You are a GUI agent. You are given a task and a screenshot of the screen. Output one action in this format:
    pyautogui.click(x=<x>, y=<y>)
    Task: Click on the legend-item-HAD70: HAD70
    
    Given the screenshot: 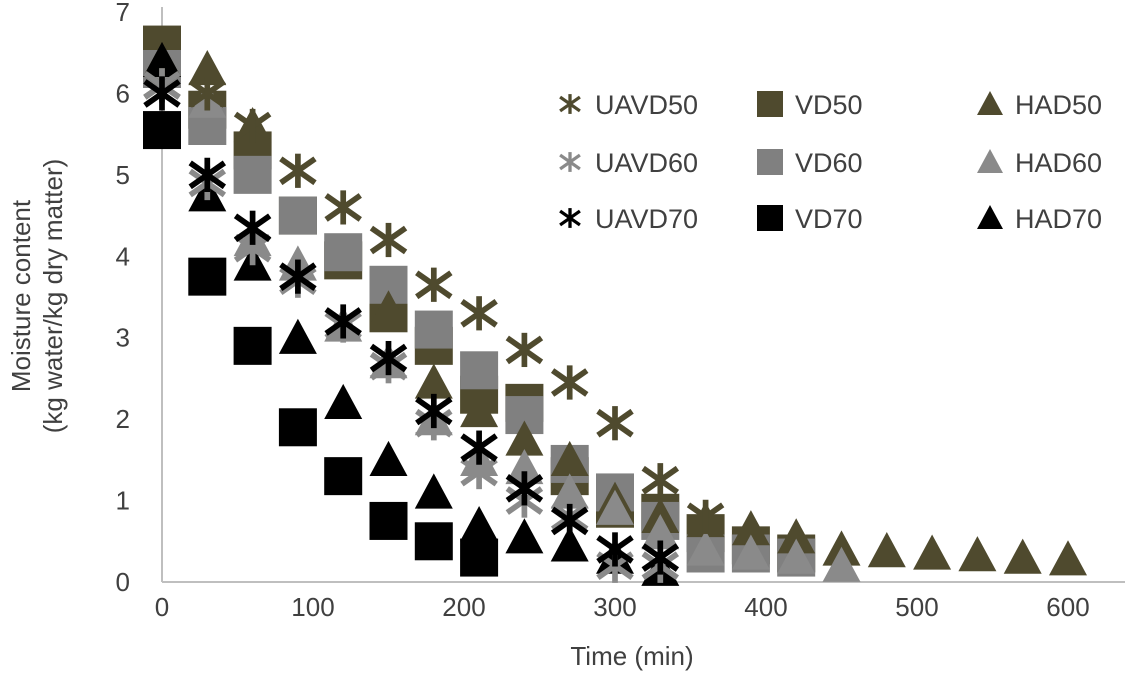 What is the action you would take?
    pyautogui.click(x=1039, y=219)
    